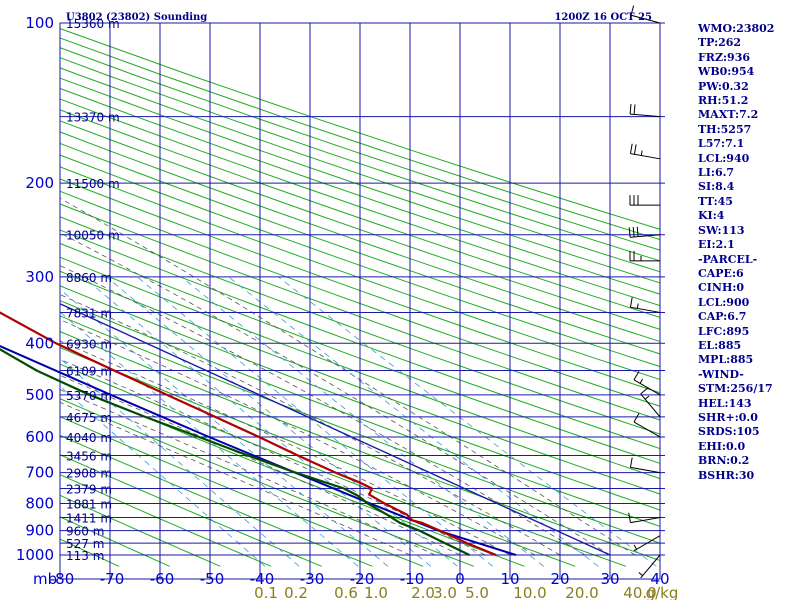 The height and width of the screenshot is (600, 800). What do you see at coordinates (725, 403) in the screenshot?
I see `stability-index-item: HEL:143` at bounding box center [725, 403].